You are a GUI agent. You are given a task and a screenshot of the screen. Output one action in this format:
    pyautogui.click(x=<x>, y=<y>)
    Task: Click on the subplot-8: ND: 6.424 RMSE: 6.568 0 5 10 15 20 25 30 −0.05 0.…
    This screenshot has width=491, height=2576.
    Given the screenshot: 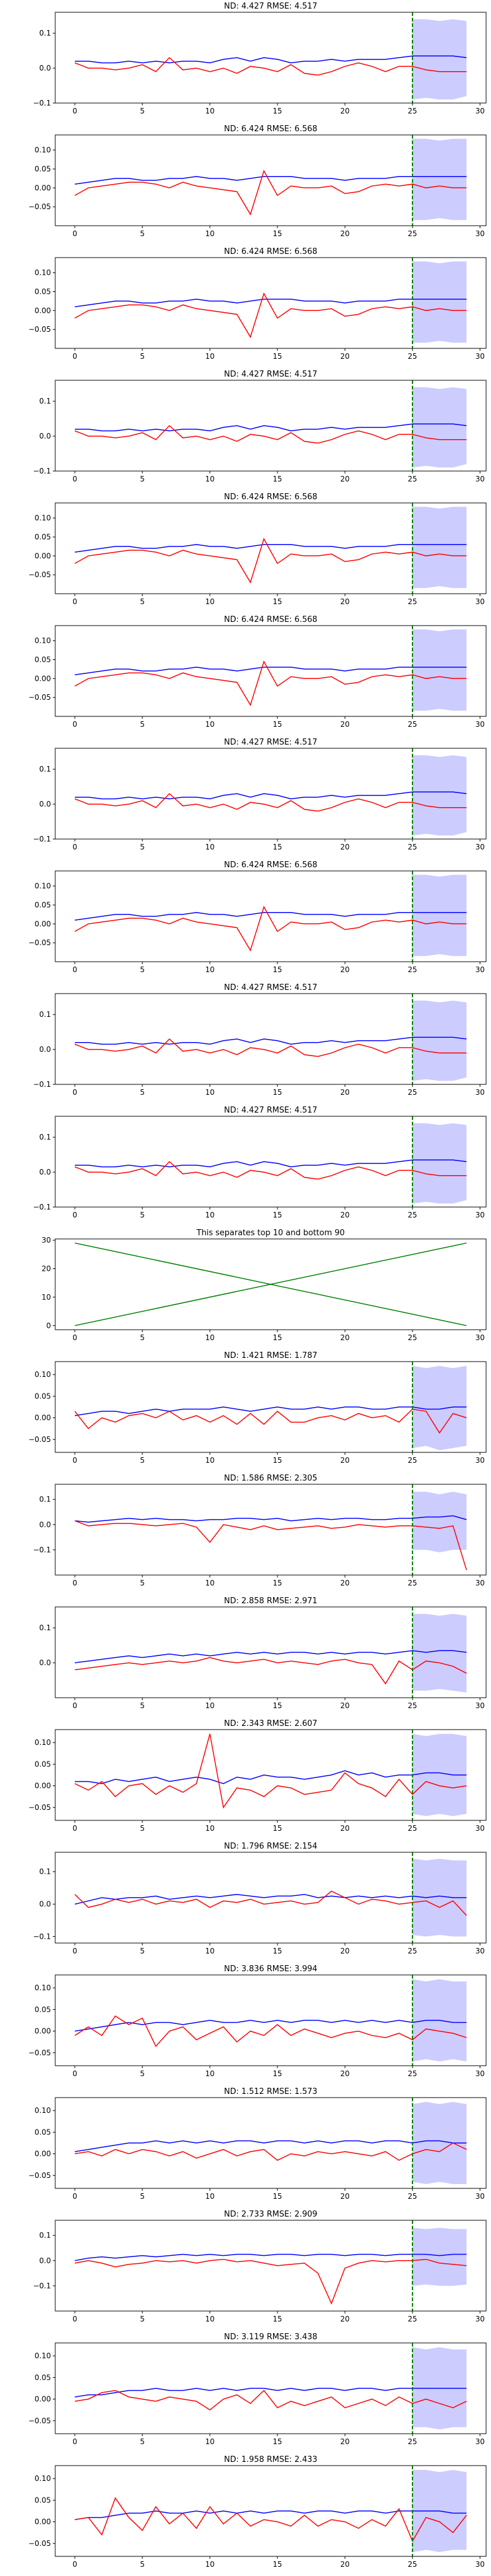 What is the action you would take?
    pyautogui.click(x=258, y=917)
    